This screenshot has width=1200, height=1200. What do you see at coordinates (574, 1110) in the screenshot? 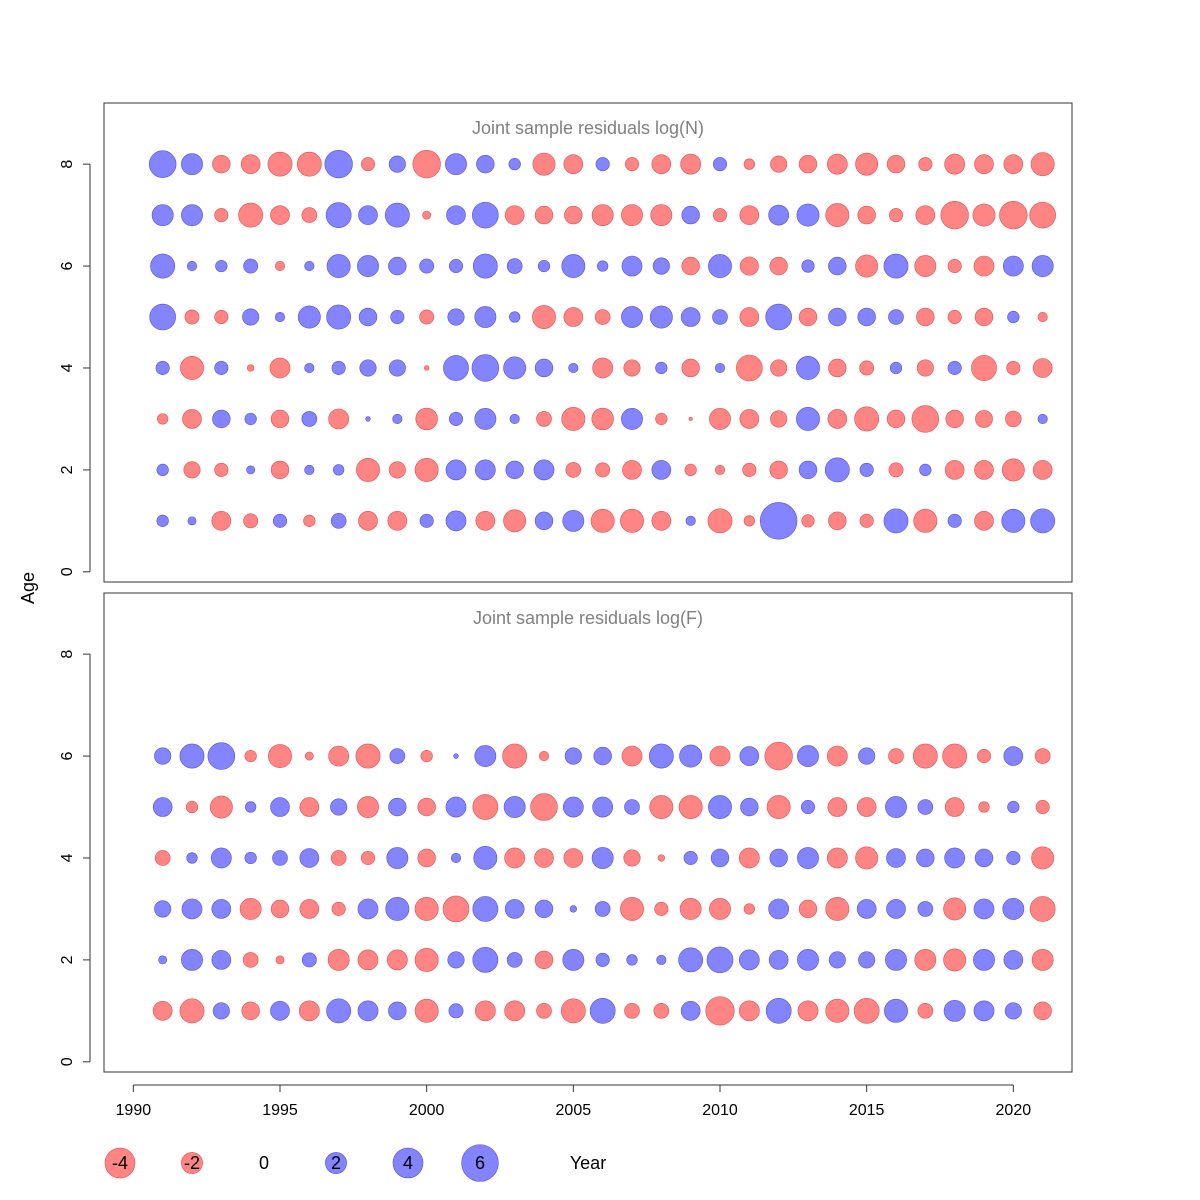
I see `x-tick-label: 2005` at bounding box center [574, 1110].